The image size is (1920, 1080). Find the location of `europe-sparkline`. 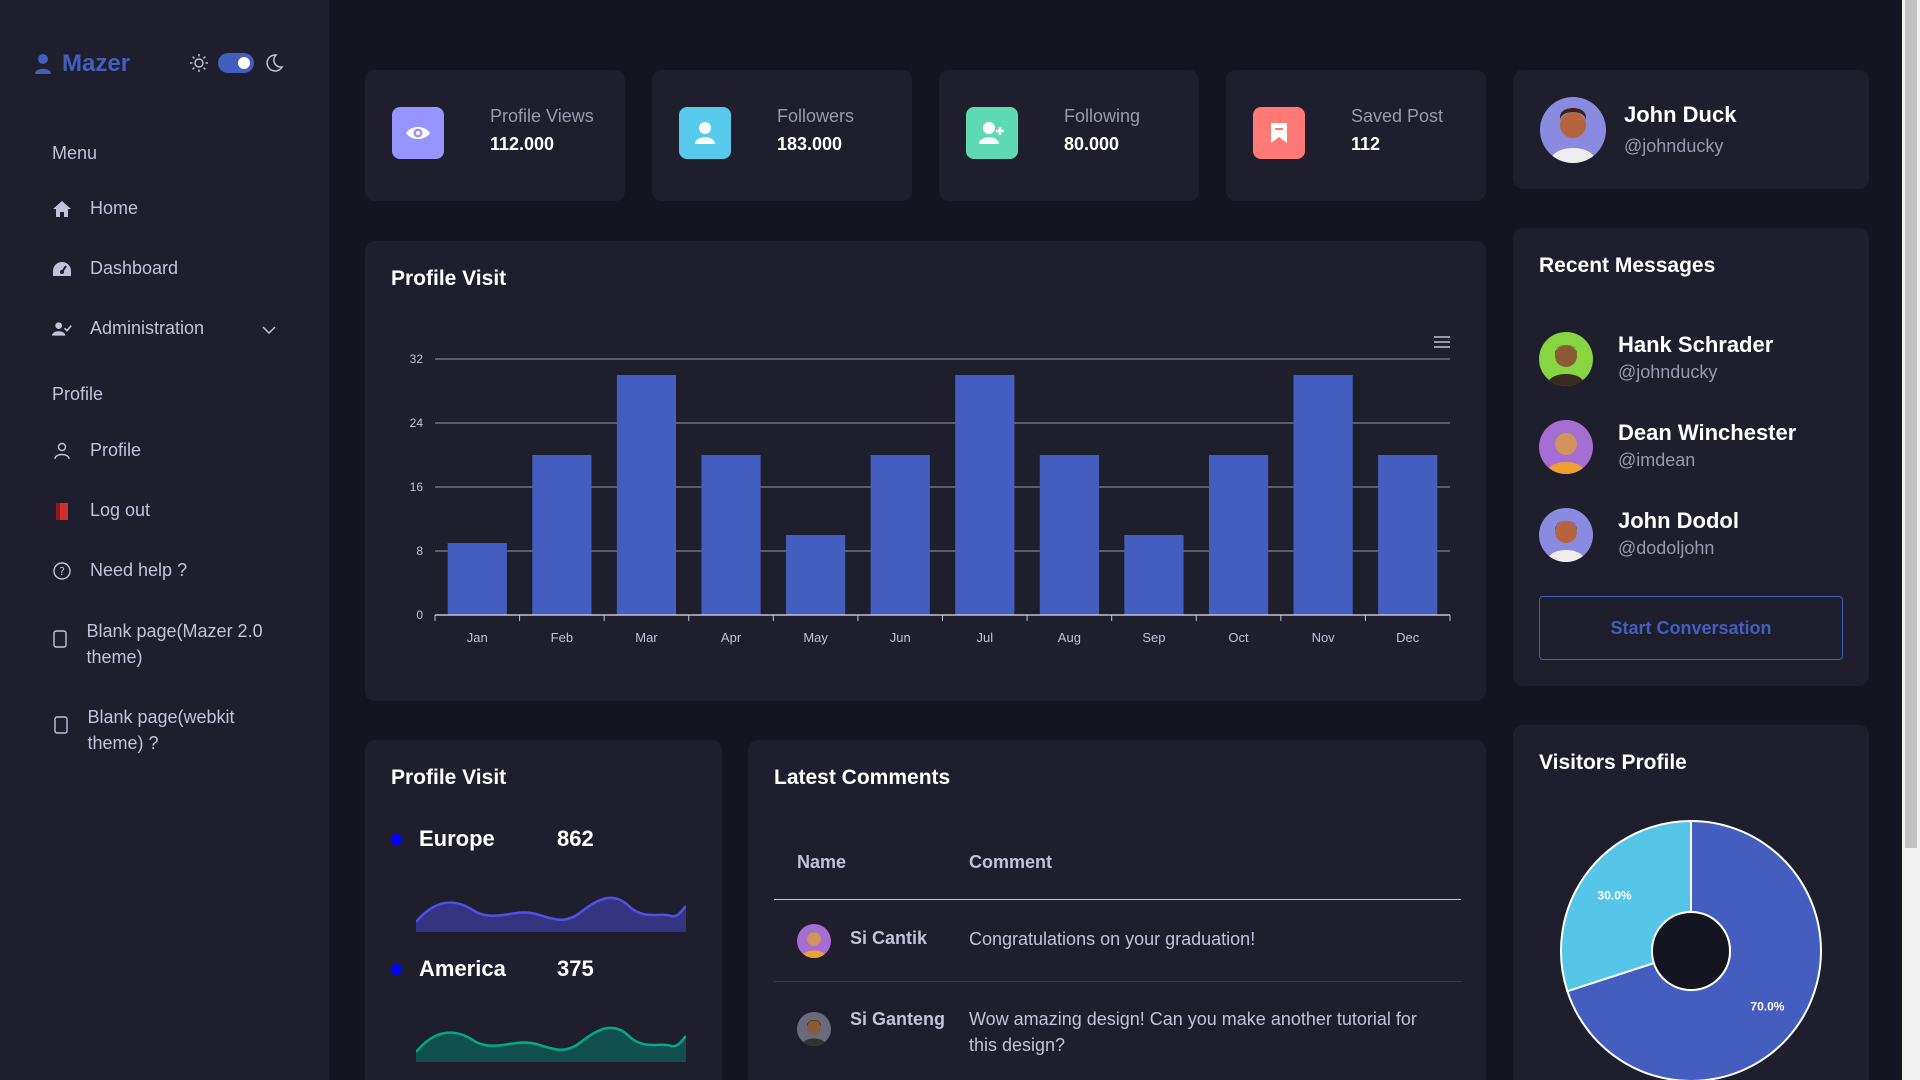

europe-sparkline is located at coordinates (551, 914).